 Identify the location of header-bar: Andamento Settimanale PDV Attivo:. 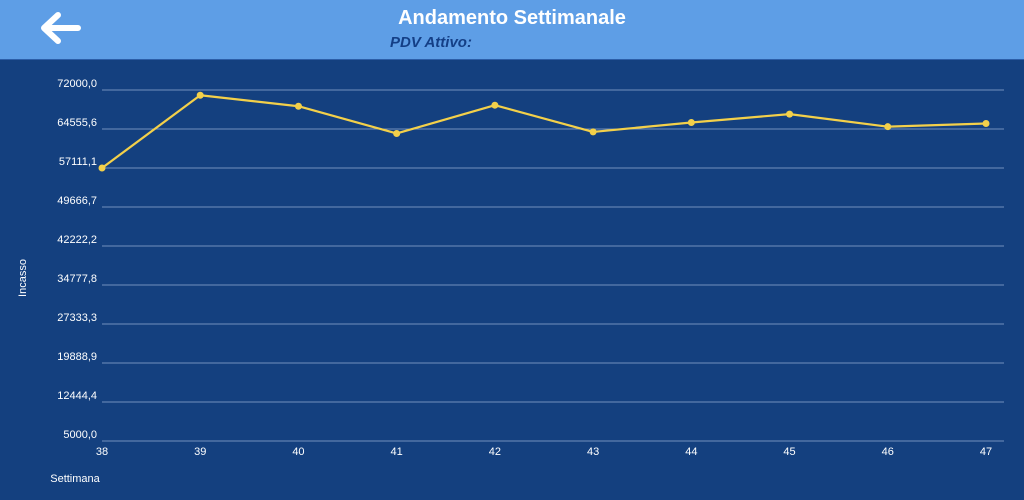
(512, 30).